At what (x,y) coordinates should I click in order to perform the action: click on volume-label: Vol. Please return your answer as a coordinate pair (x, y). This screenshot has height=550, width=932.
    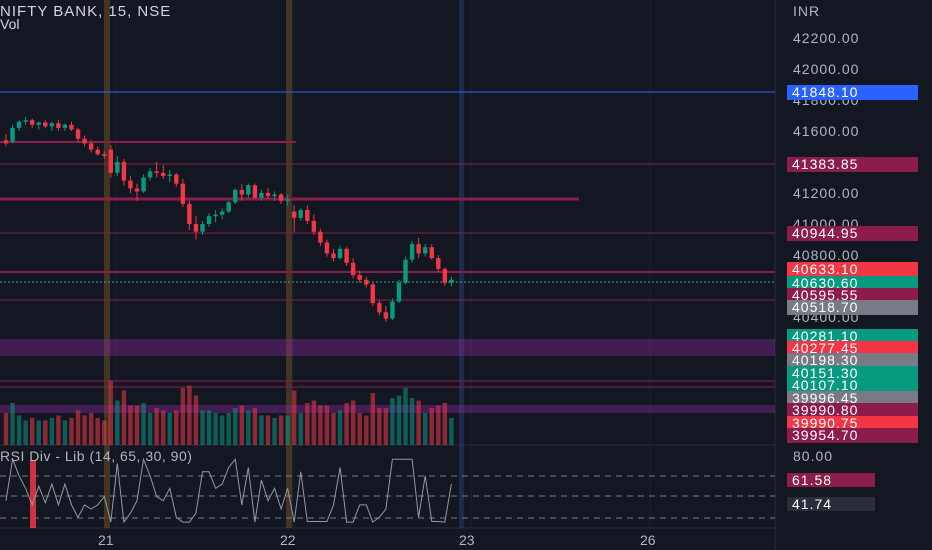
    Looking at the image, I should click on (10, 24).